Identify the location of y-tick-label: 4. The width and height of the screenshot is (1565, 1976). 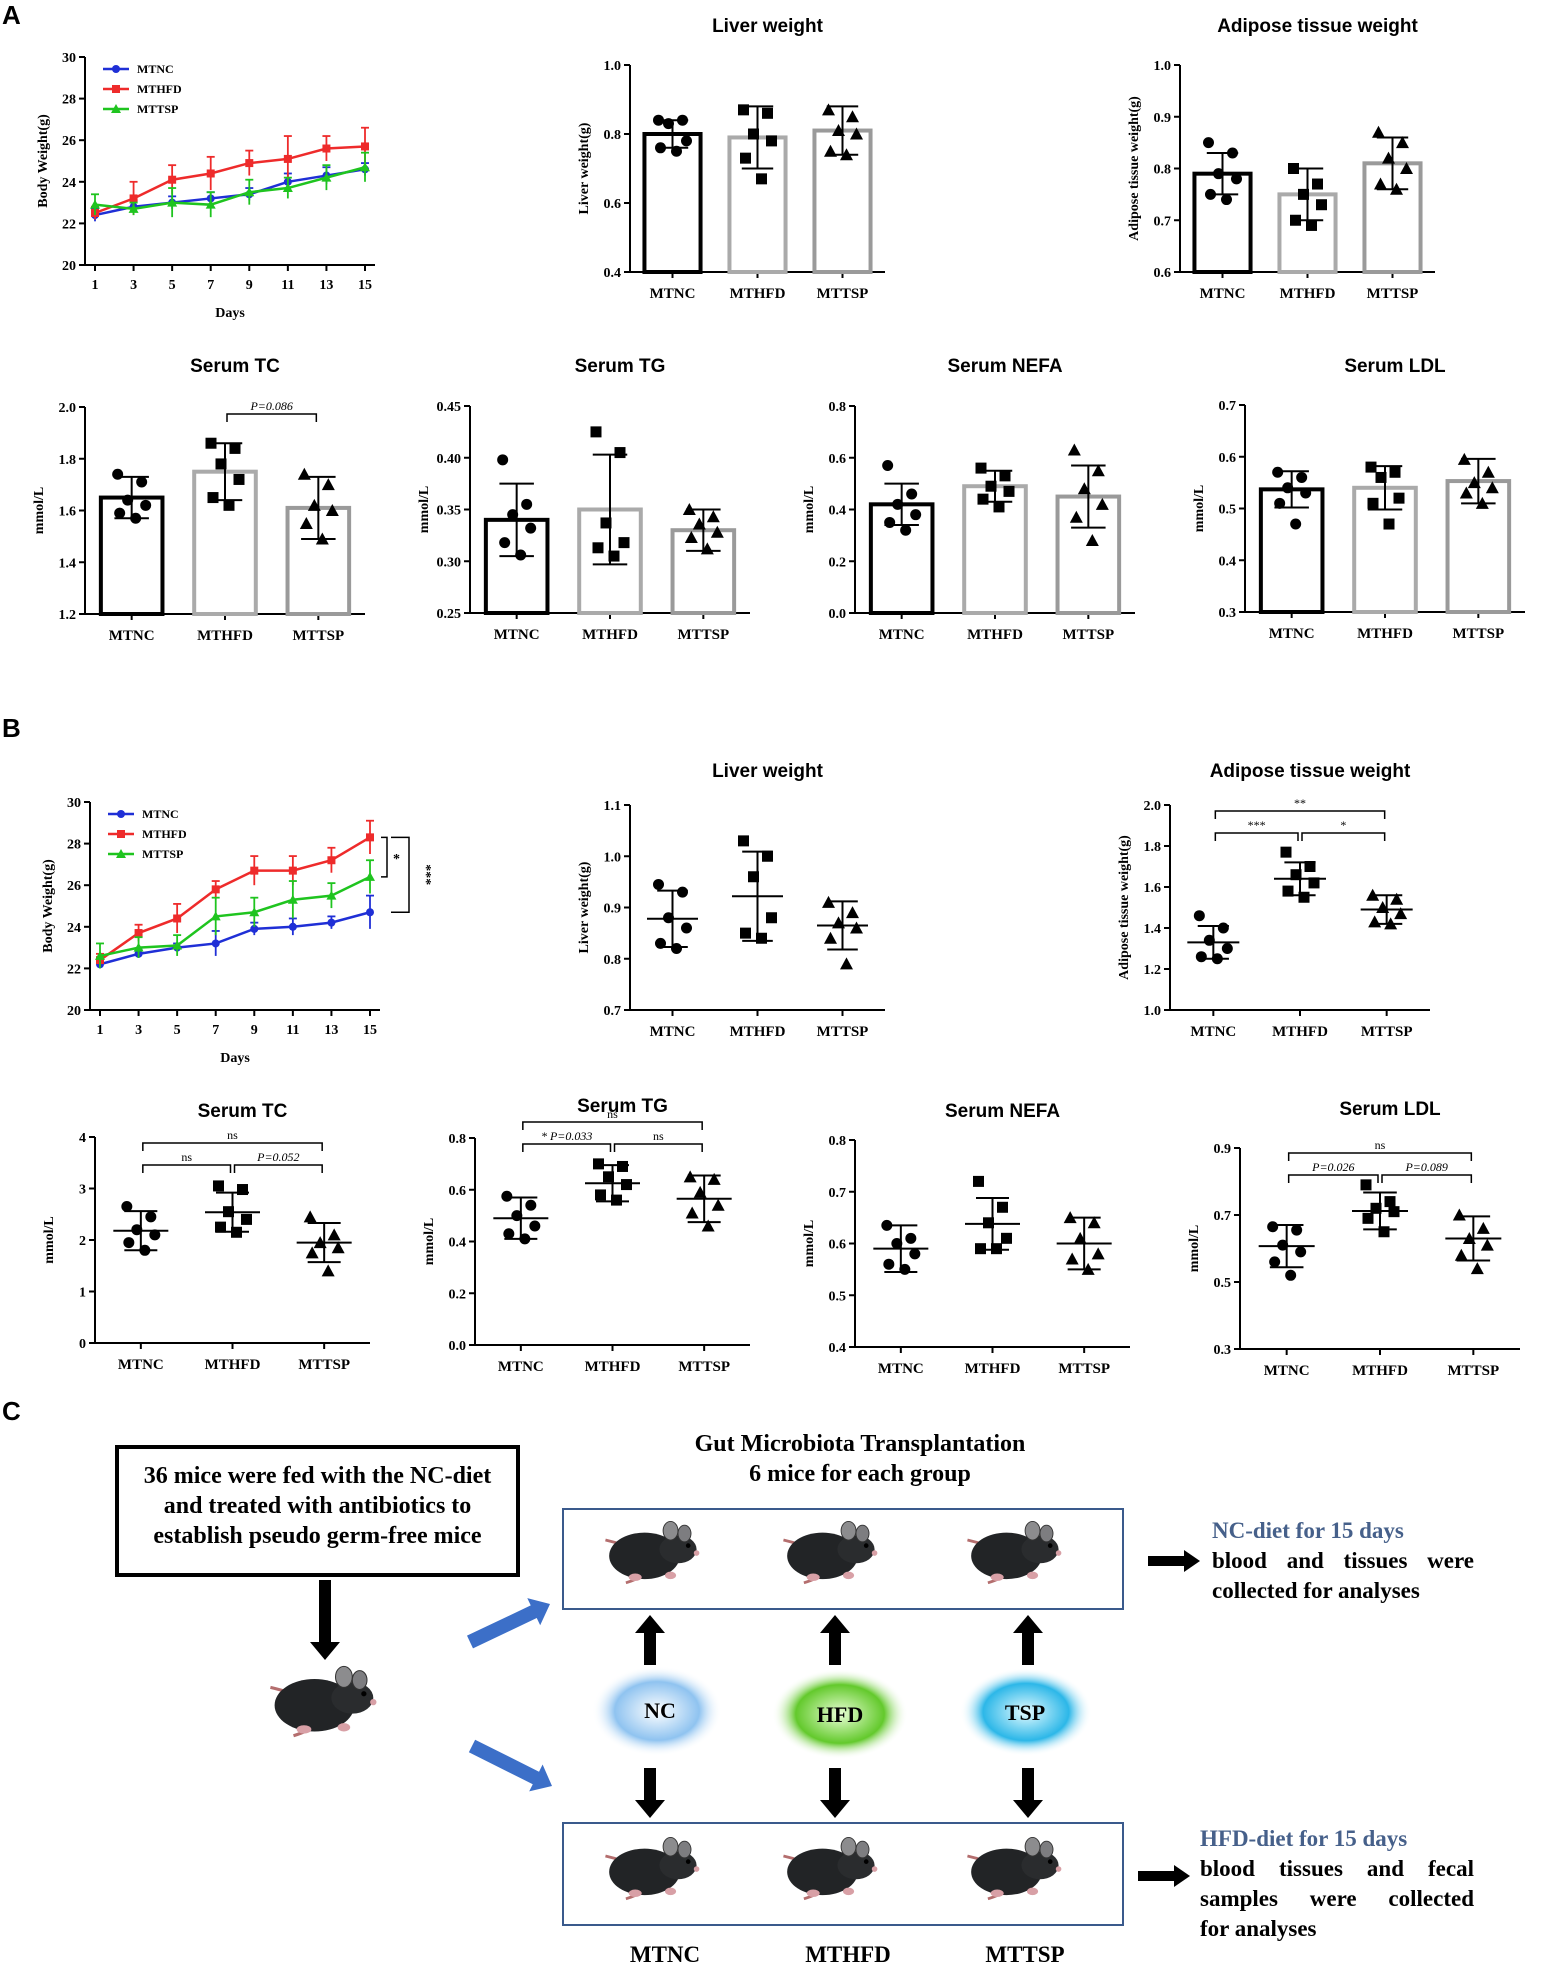
(82, 1138).